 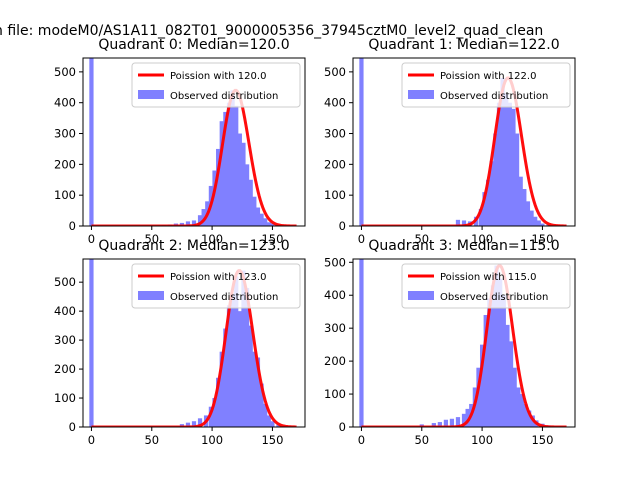 I want to click on subplot-title: Quadrant 2: Median=123.0, so click(x=193, y=246).